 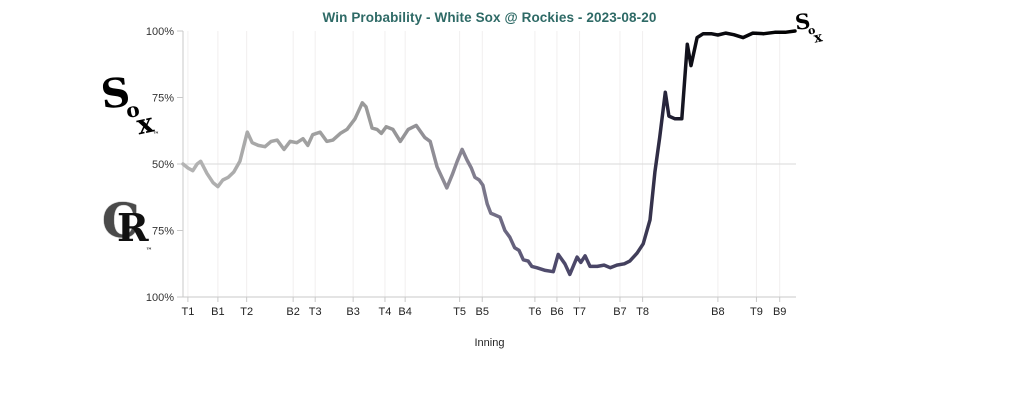 What do you see at coordinates (642, 312) in the screenshot?
I see `x-tick-label: T8` at bounding box center [642, 312].